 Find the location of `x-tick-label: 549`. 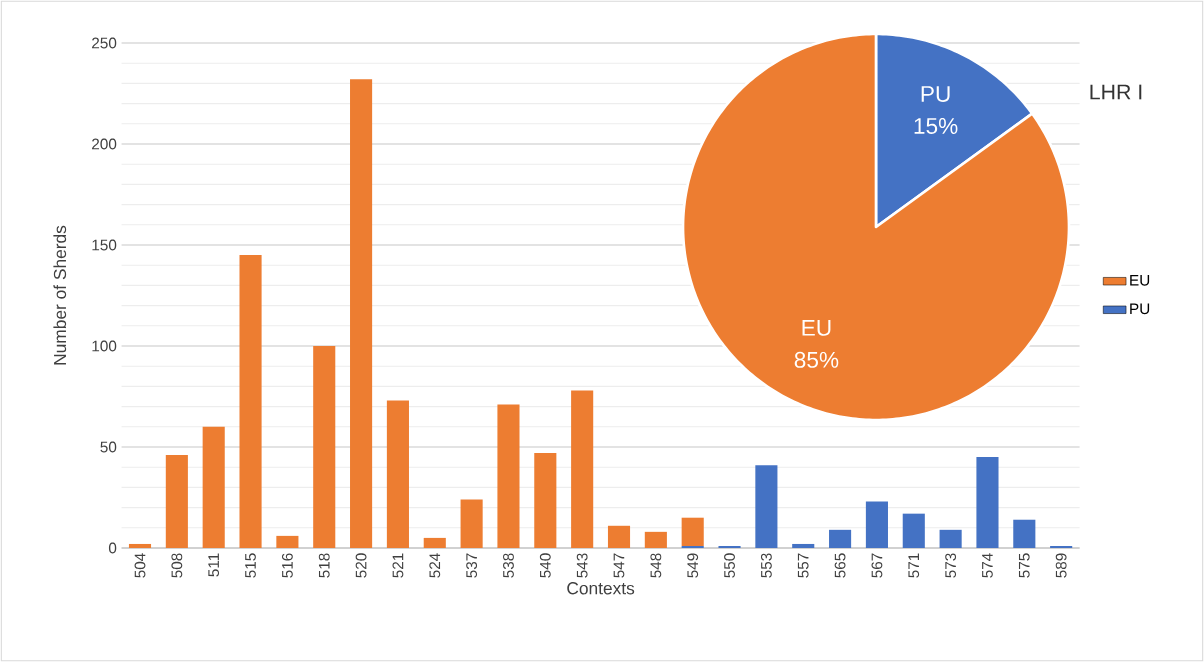

x-tick-label: 549 is located at coordinates (693, 565).